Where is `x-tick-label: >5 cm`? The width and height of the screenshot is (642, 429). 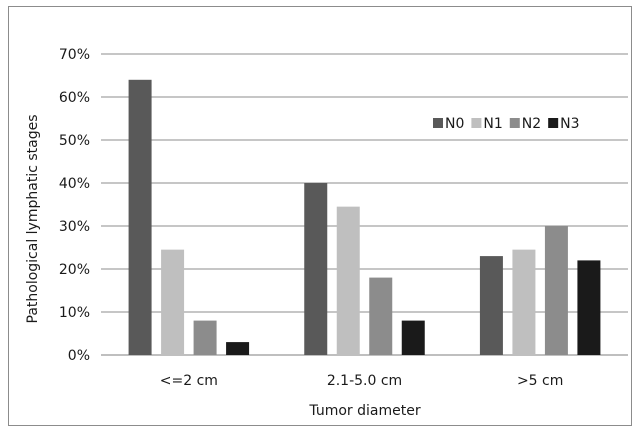 x-tick-label: >5 cm is located at coordinates (540, 381).